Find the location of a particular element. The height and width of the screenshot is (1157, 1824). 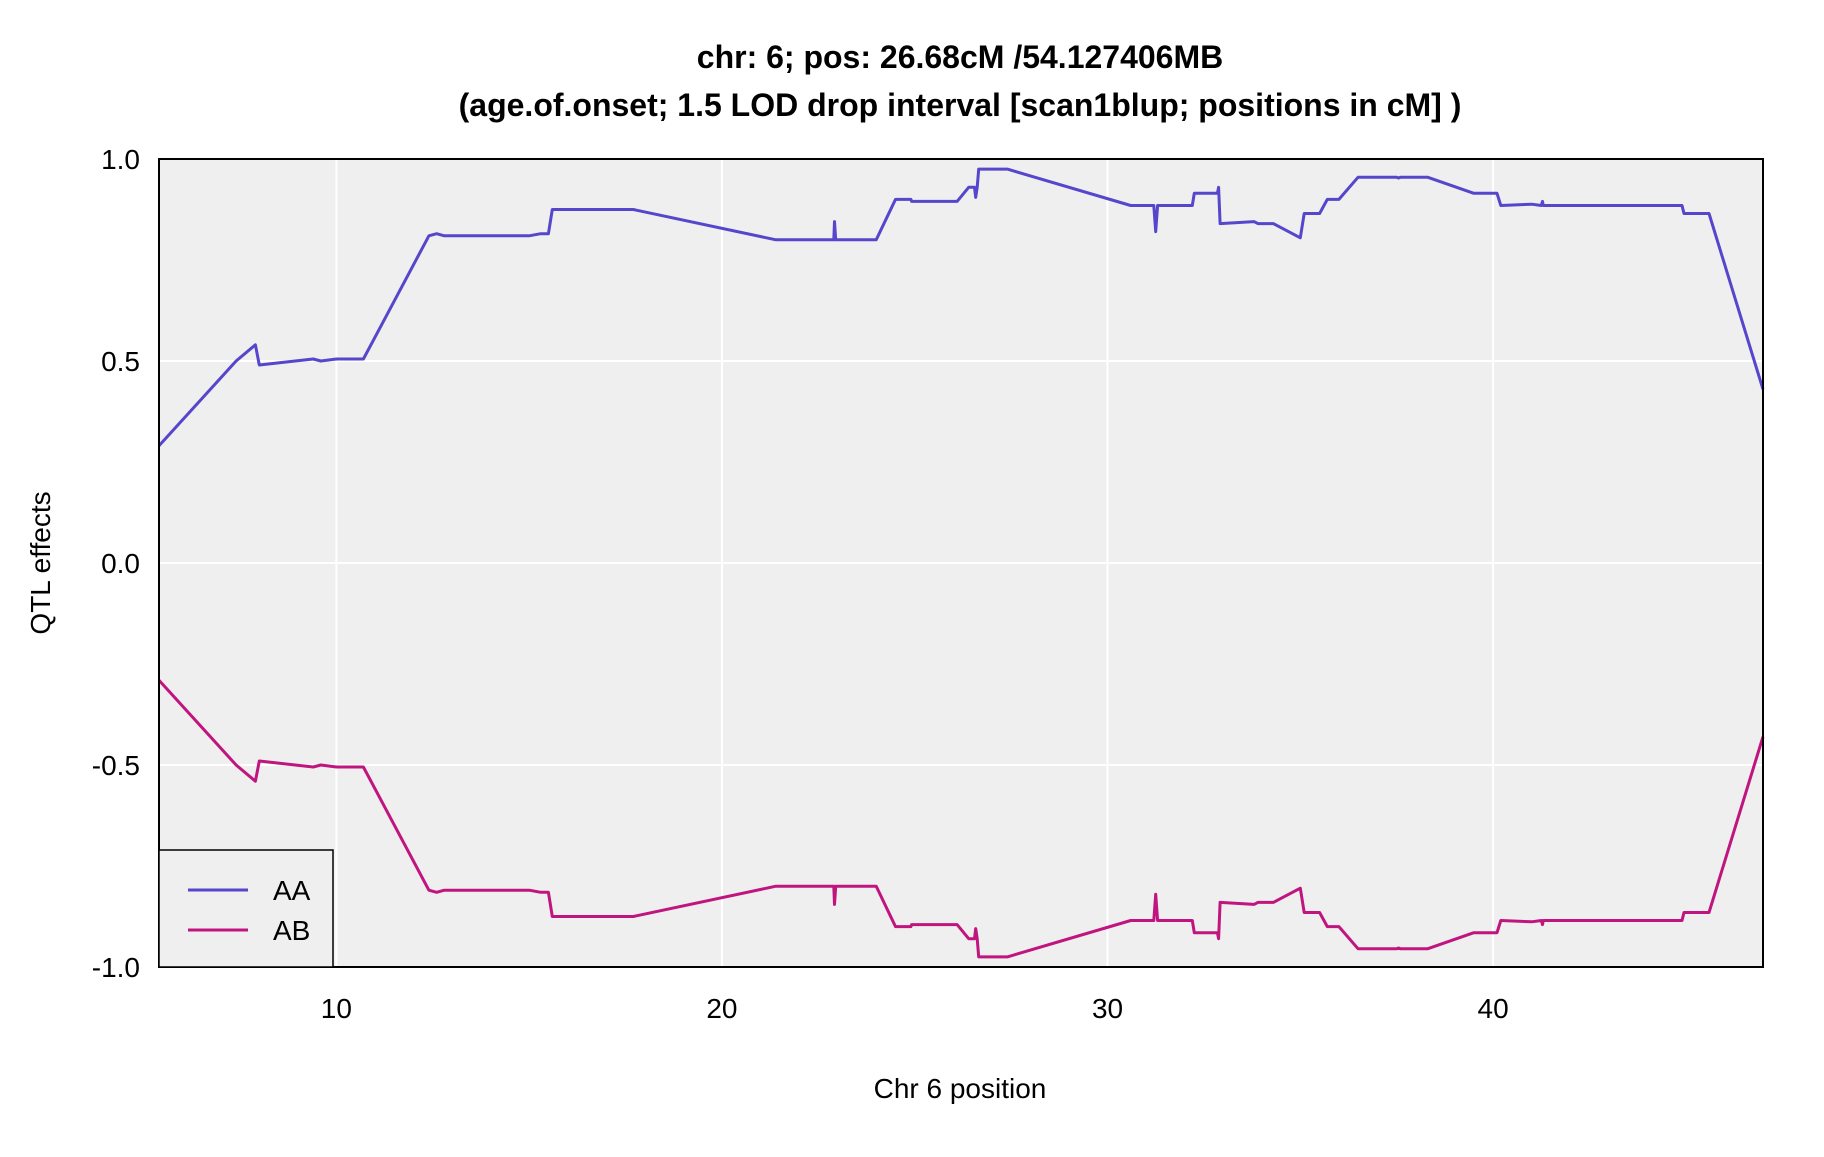

legend: AA AB is located at coordinates (246, 908).